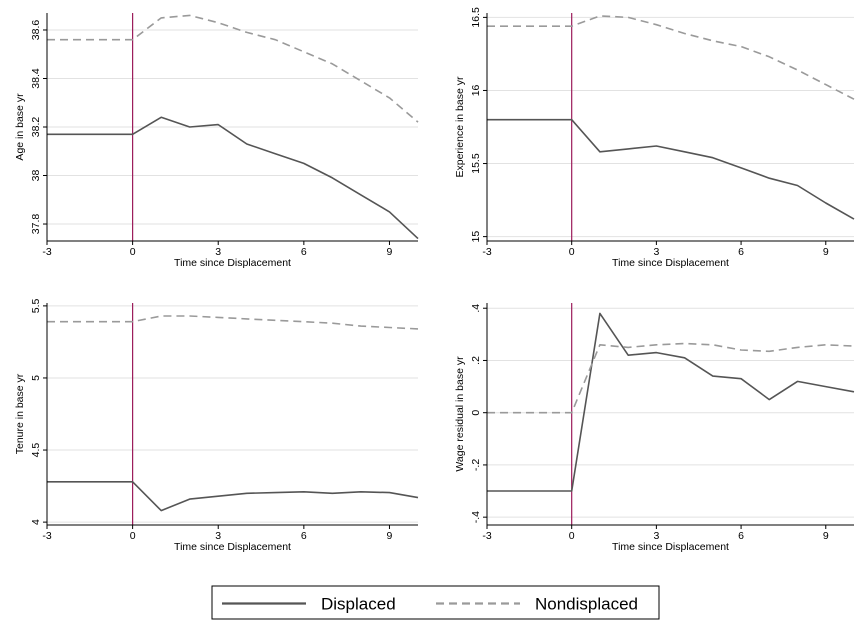 This screenshot has width=855, height=621. I want to click on y-tick-label: 37.8, so click(36, 224).